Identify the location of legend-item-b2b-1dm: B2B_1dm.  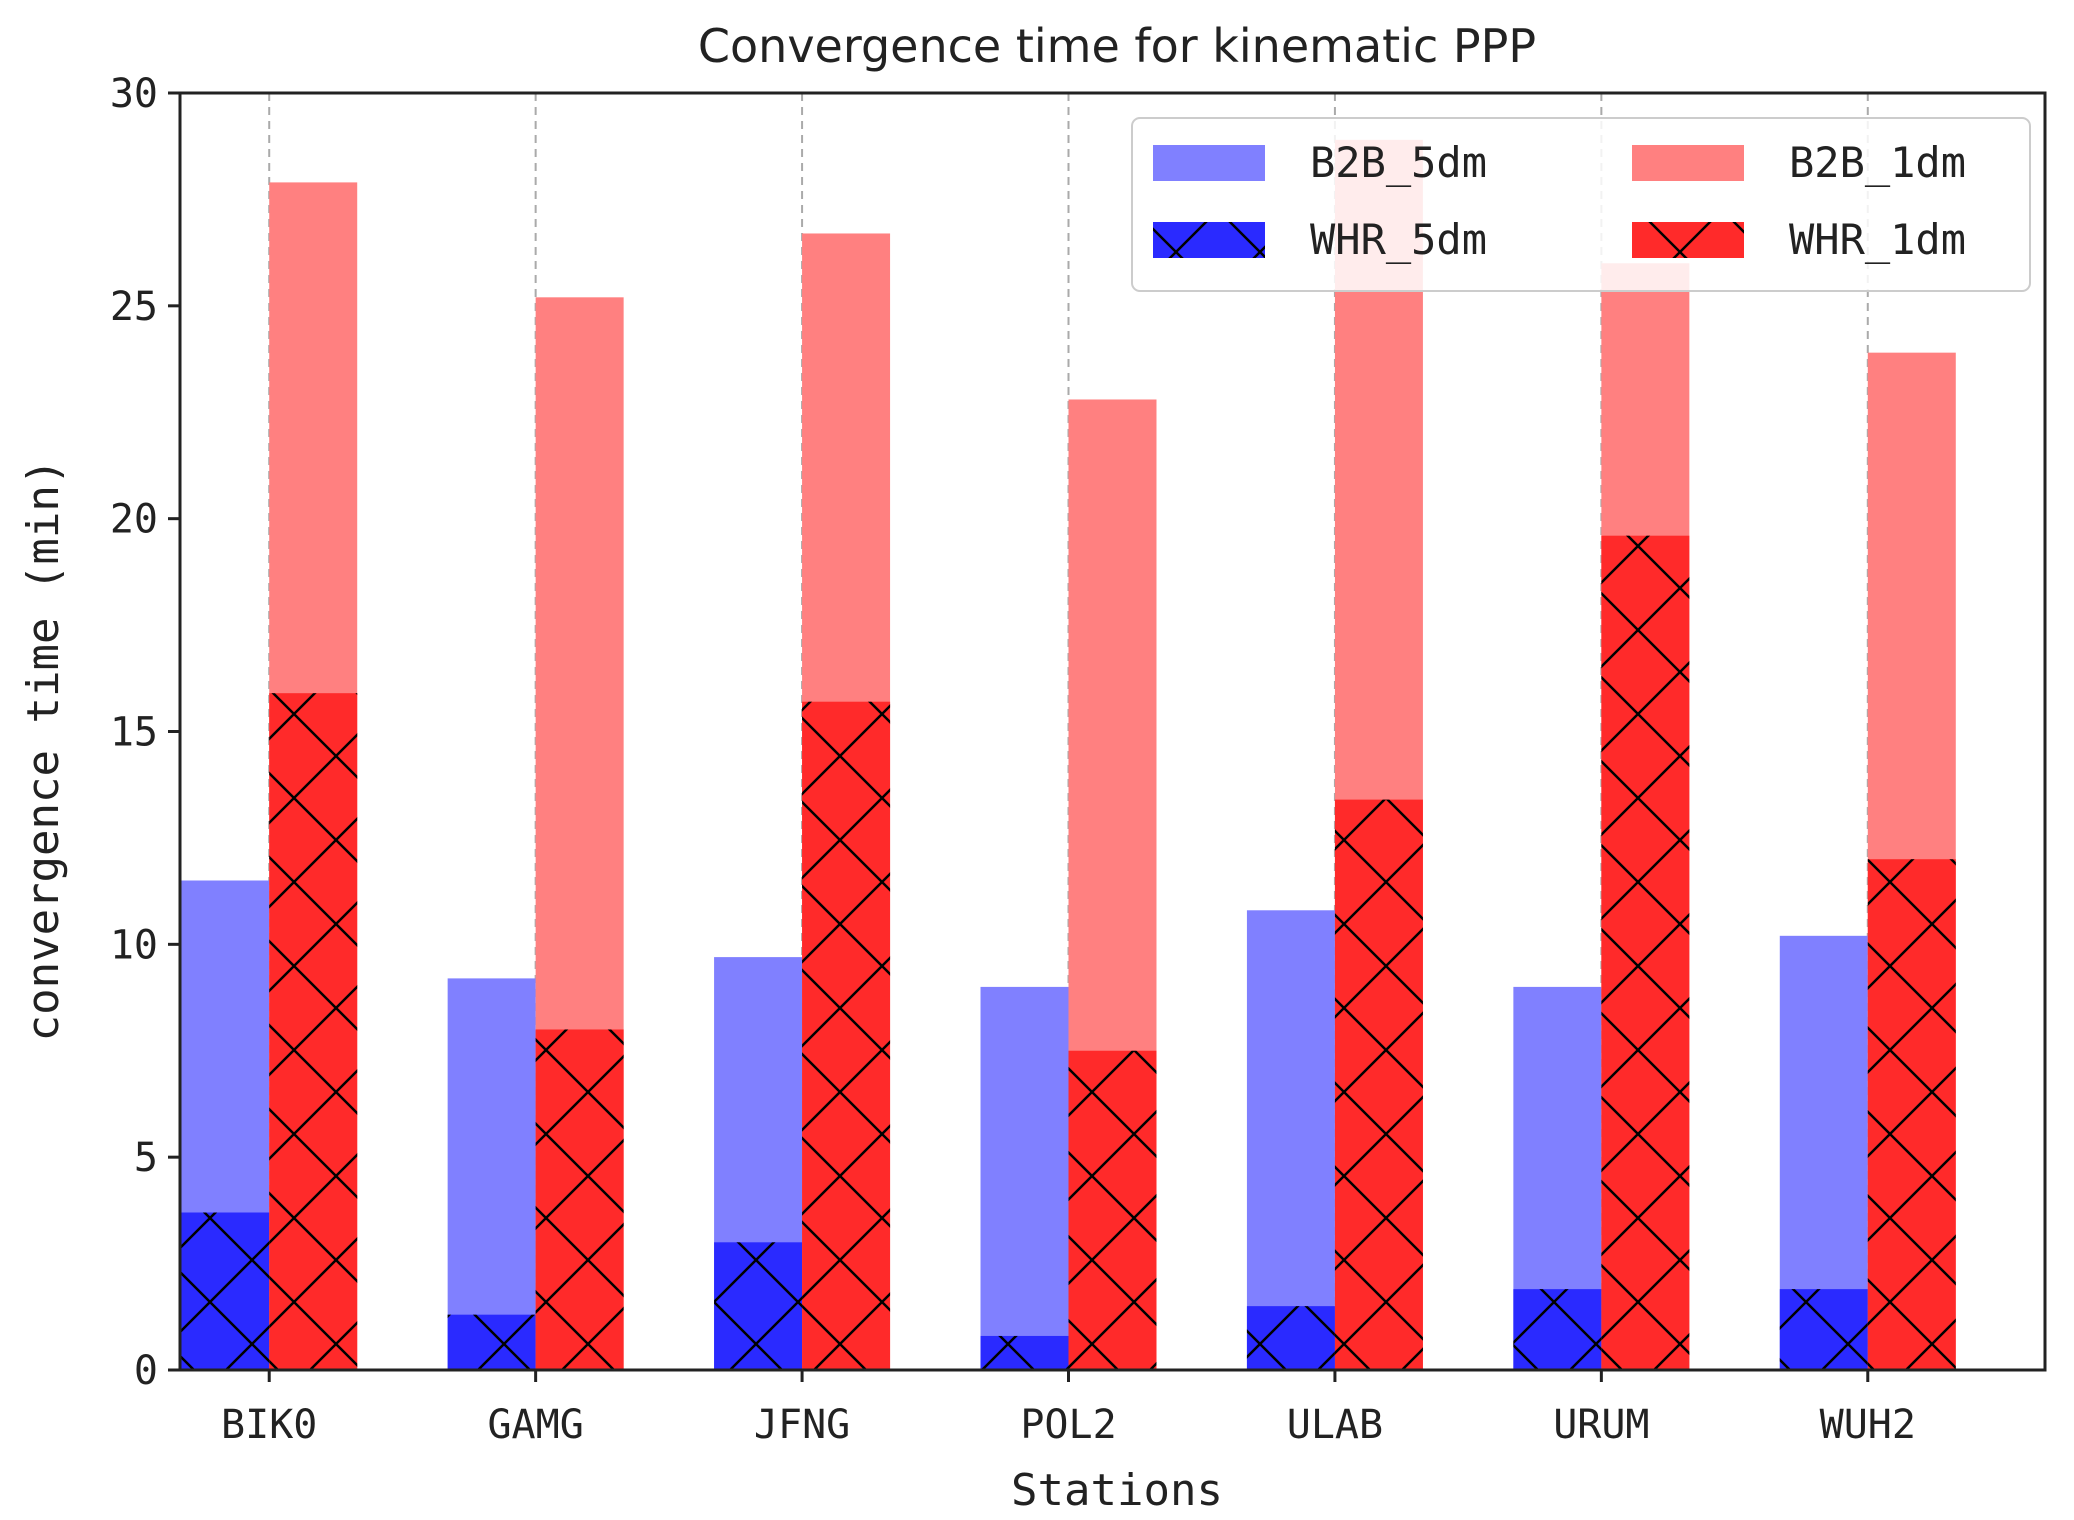
(1799, 162).